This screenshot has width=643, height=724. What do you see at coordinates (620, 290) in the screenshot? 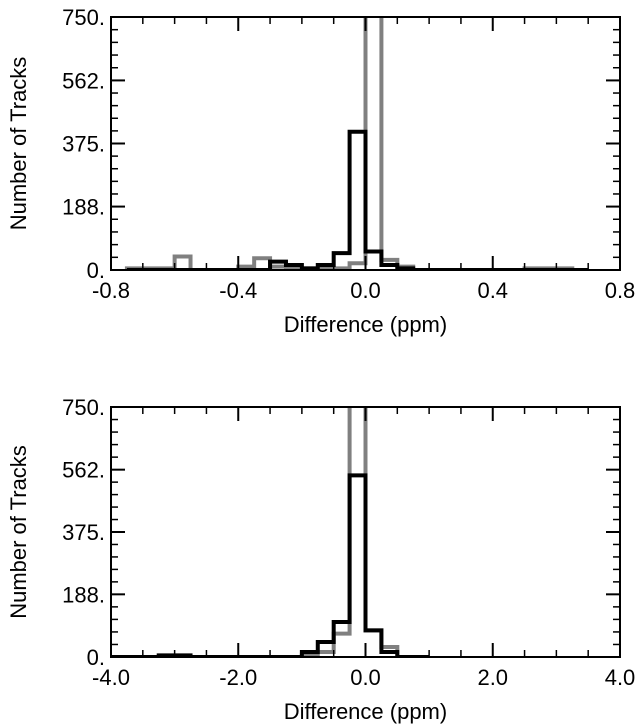
I see `x-tick-label: 0.8` at bounding box center [620, 290].